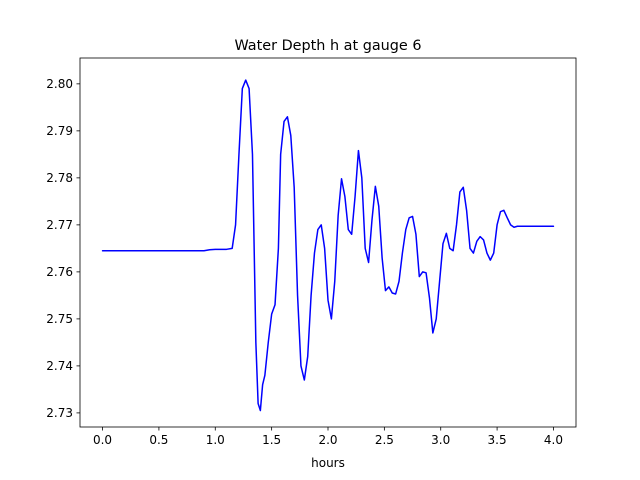 This screenshot has width=640, height=480. I want to click on x-tick-label: 0.5, so click(158, 440).